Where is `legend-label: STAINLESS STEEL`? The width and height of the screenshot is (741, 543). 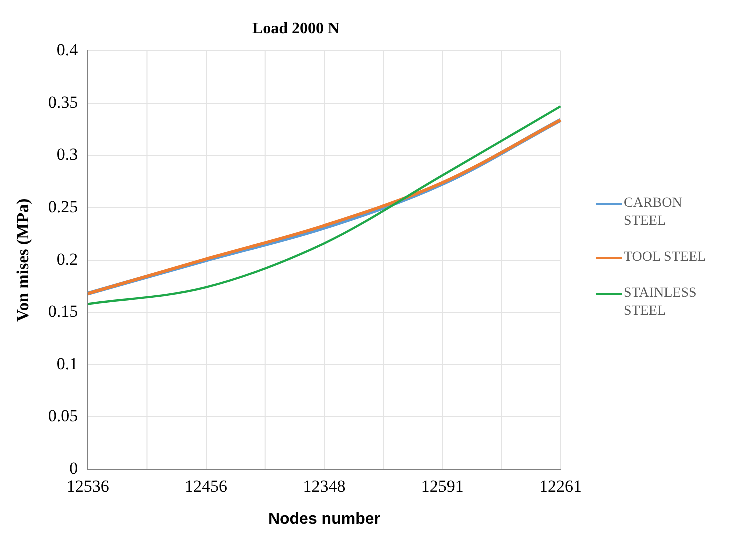
legend-label: STAINLESS STEEL is located at coordinates (661, 303).